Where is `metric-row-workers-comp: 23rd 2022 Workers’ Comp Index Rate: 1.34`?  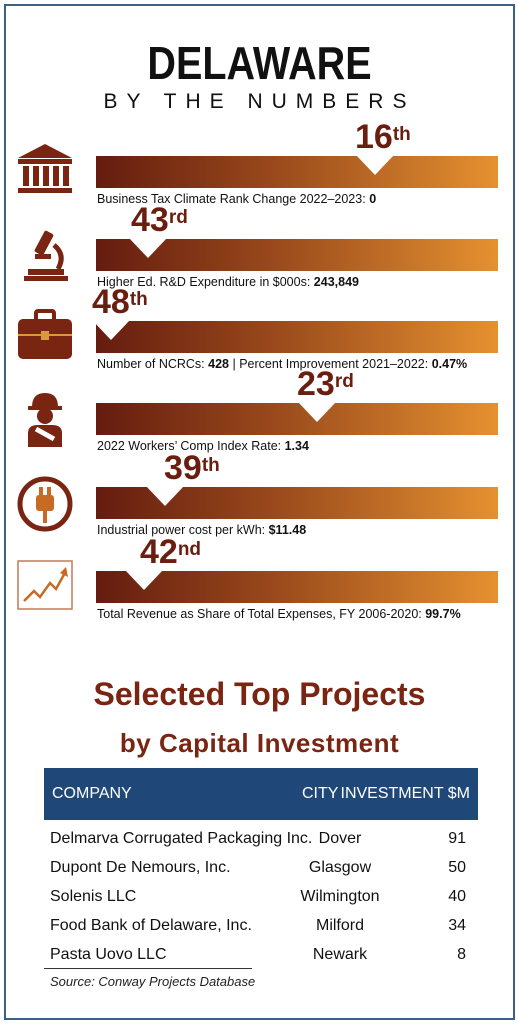
metric-row-workers-comp: 23rd 2022 Workers’ Comp Index Rate: 1.34 is located at coordinates (259, 418).